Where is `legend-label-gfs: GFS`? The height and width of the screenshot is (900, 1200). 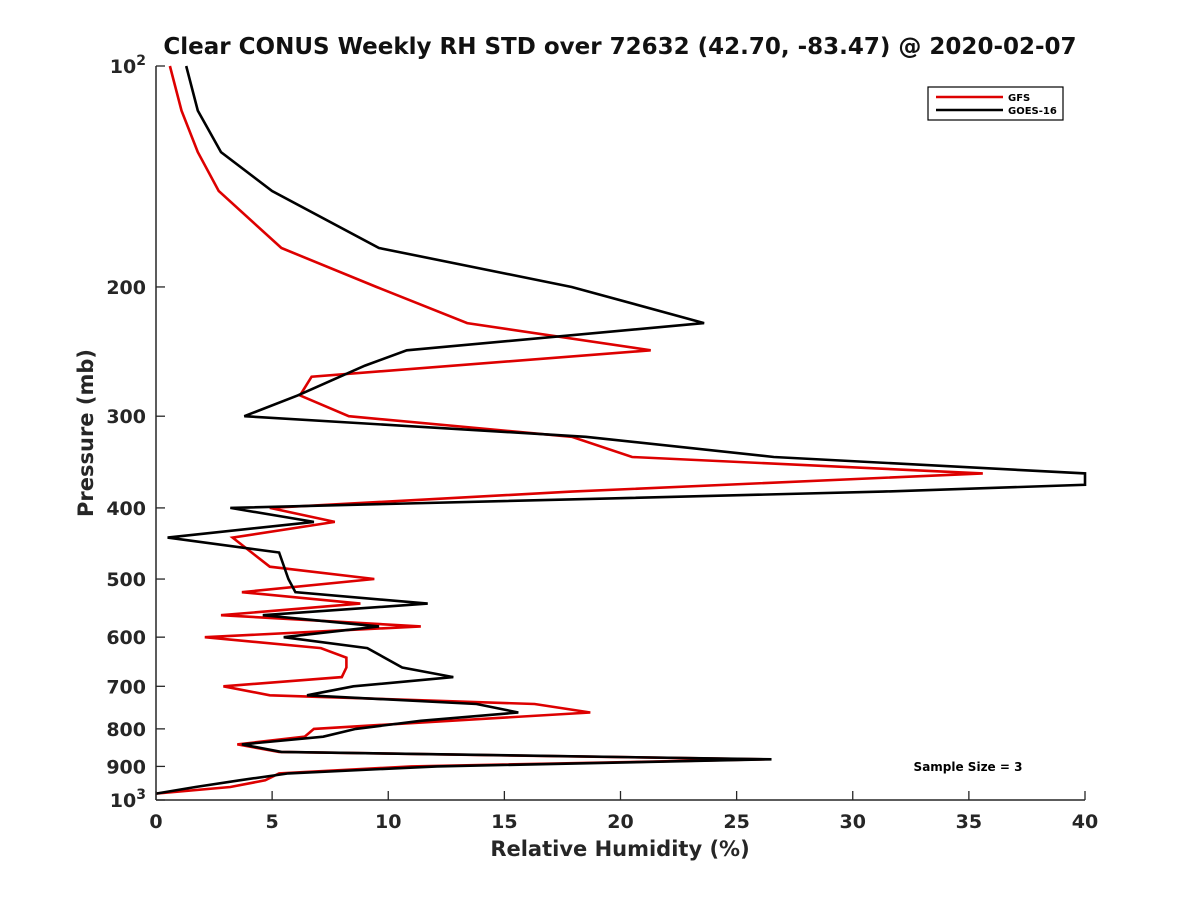
legend-label-gfs: GFS is located at coordinates (1019, 98).